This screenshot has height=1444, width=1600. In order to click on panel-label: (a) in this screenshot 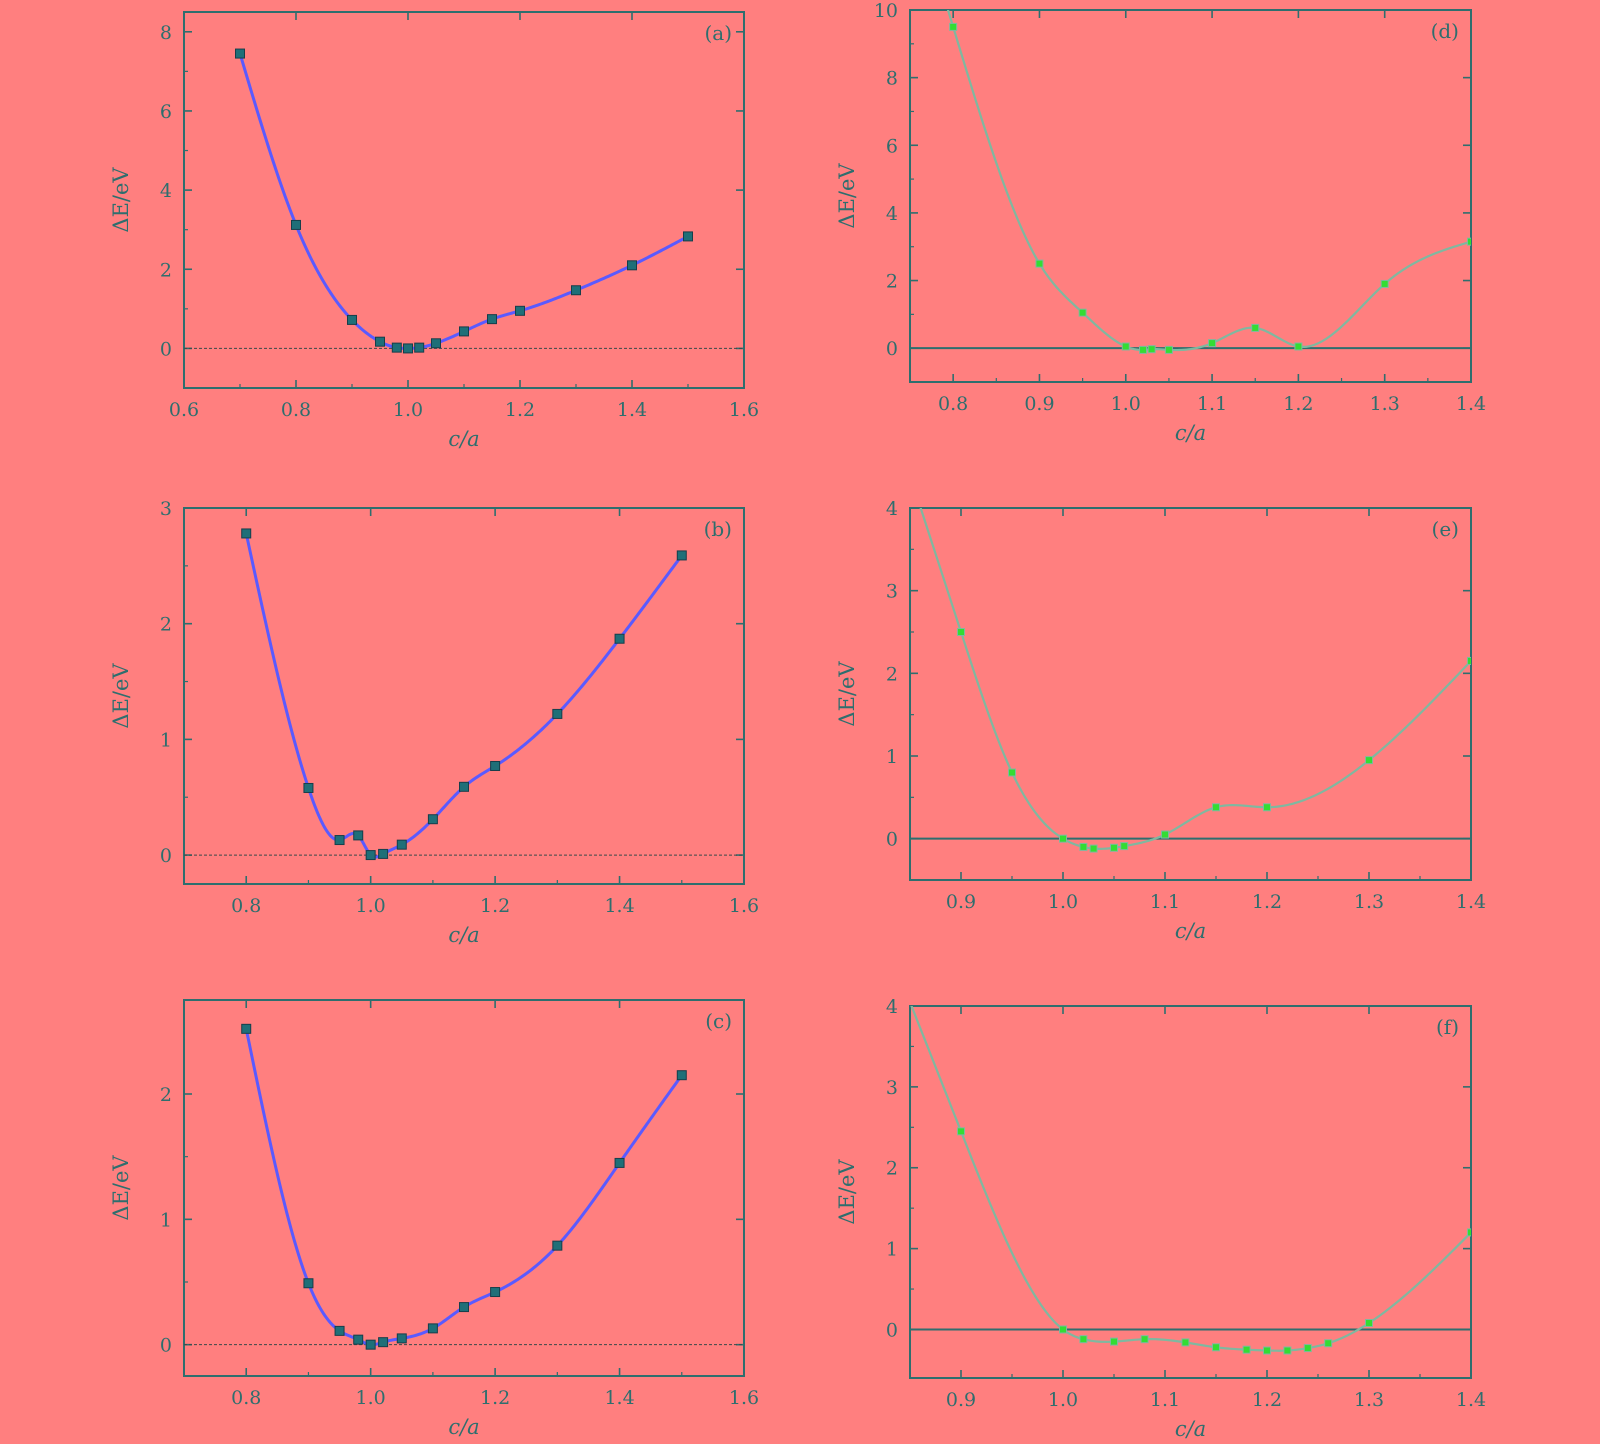, I will do `click(718, 33)`.